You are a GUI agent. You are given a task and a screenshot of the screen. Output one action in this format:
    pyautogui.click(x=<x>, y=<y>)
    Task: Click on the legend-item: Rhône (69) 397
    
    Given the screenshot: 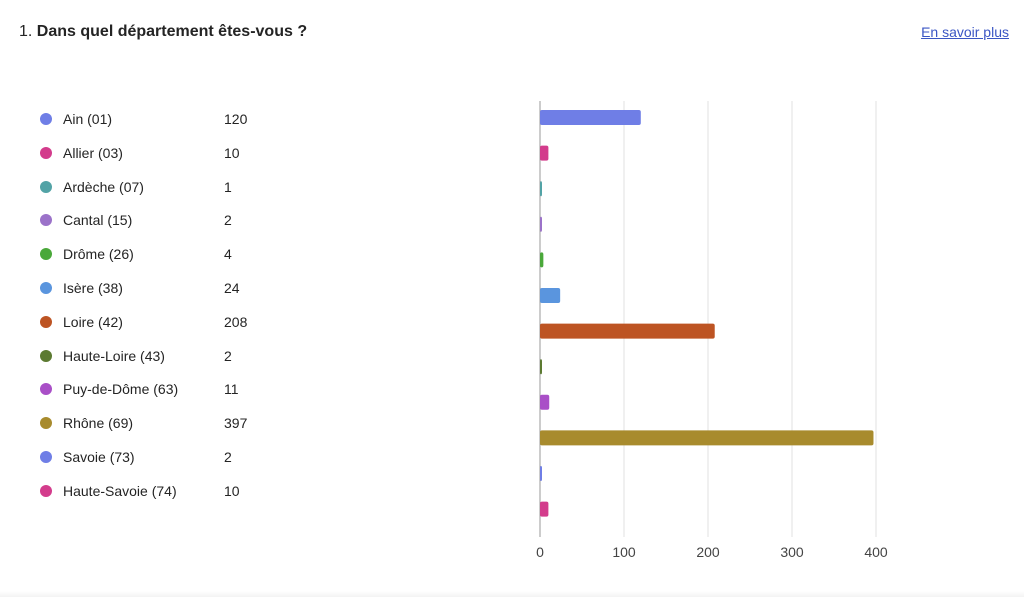 What is the action you would take?
    pyautogui.click(x=160, y=423)
    